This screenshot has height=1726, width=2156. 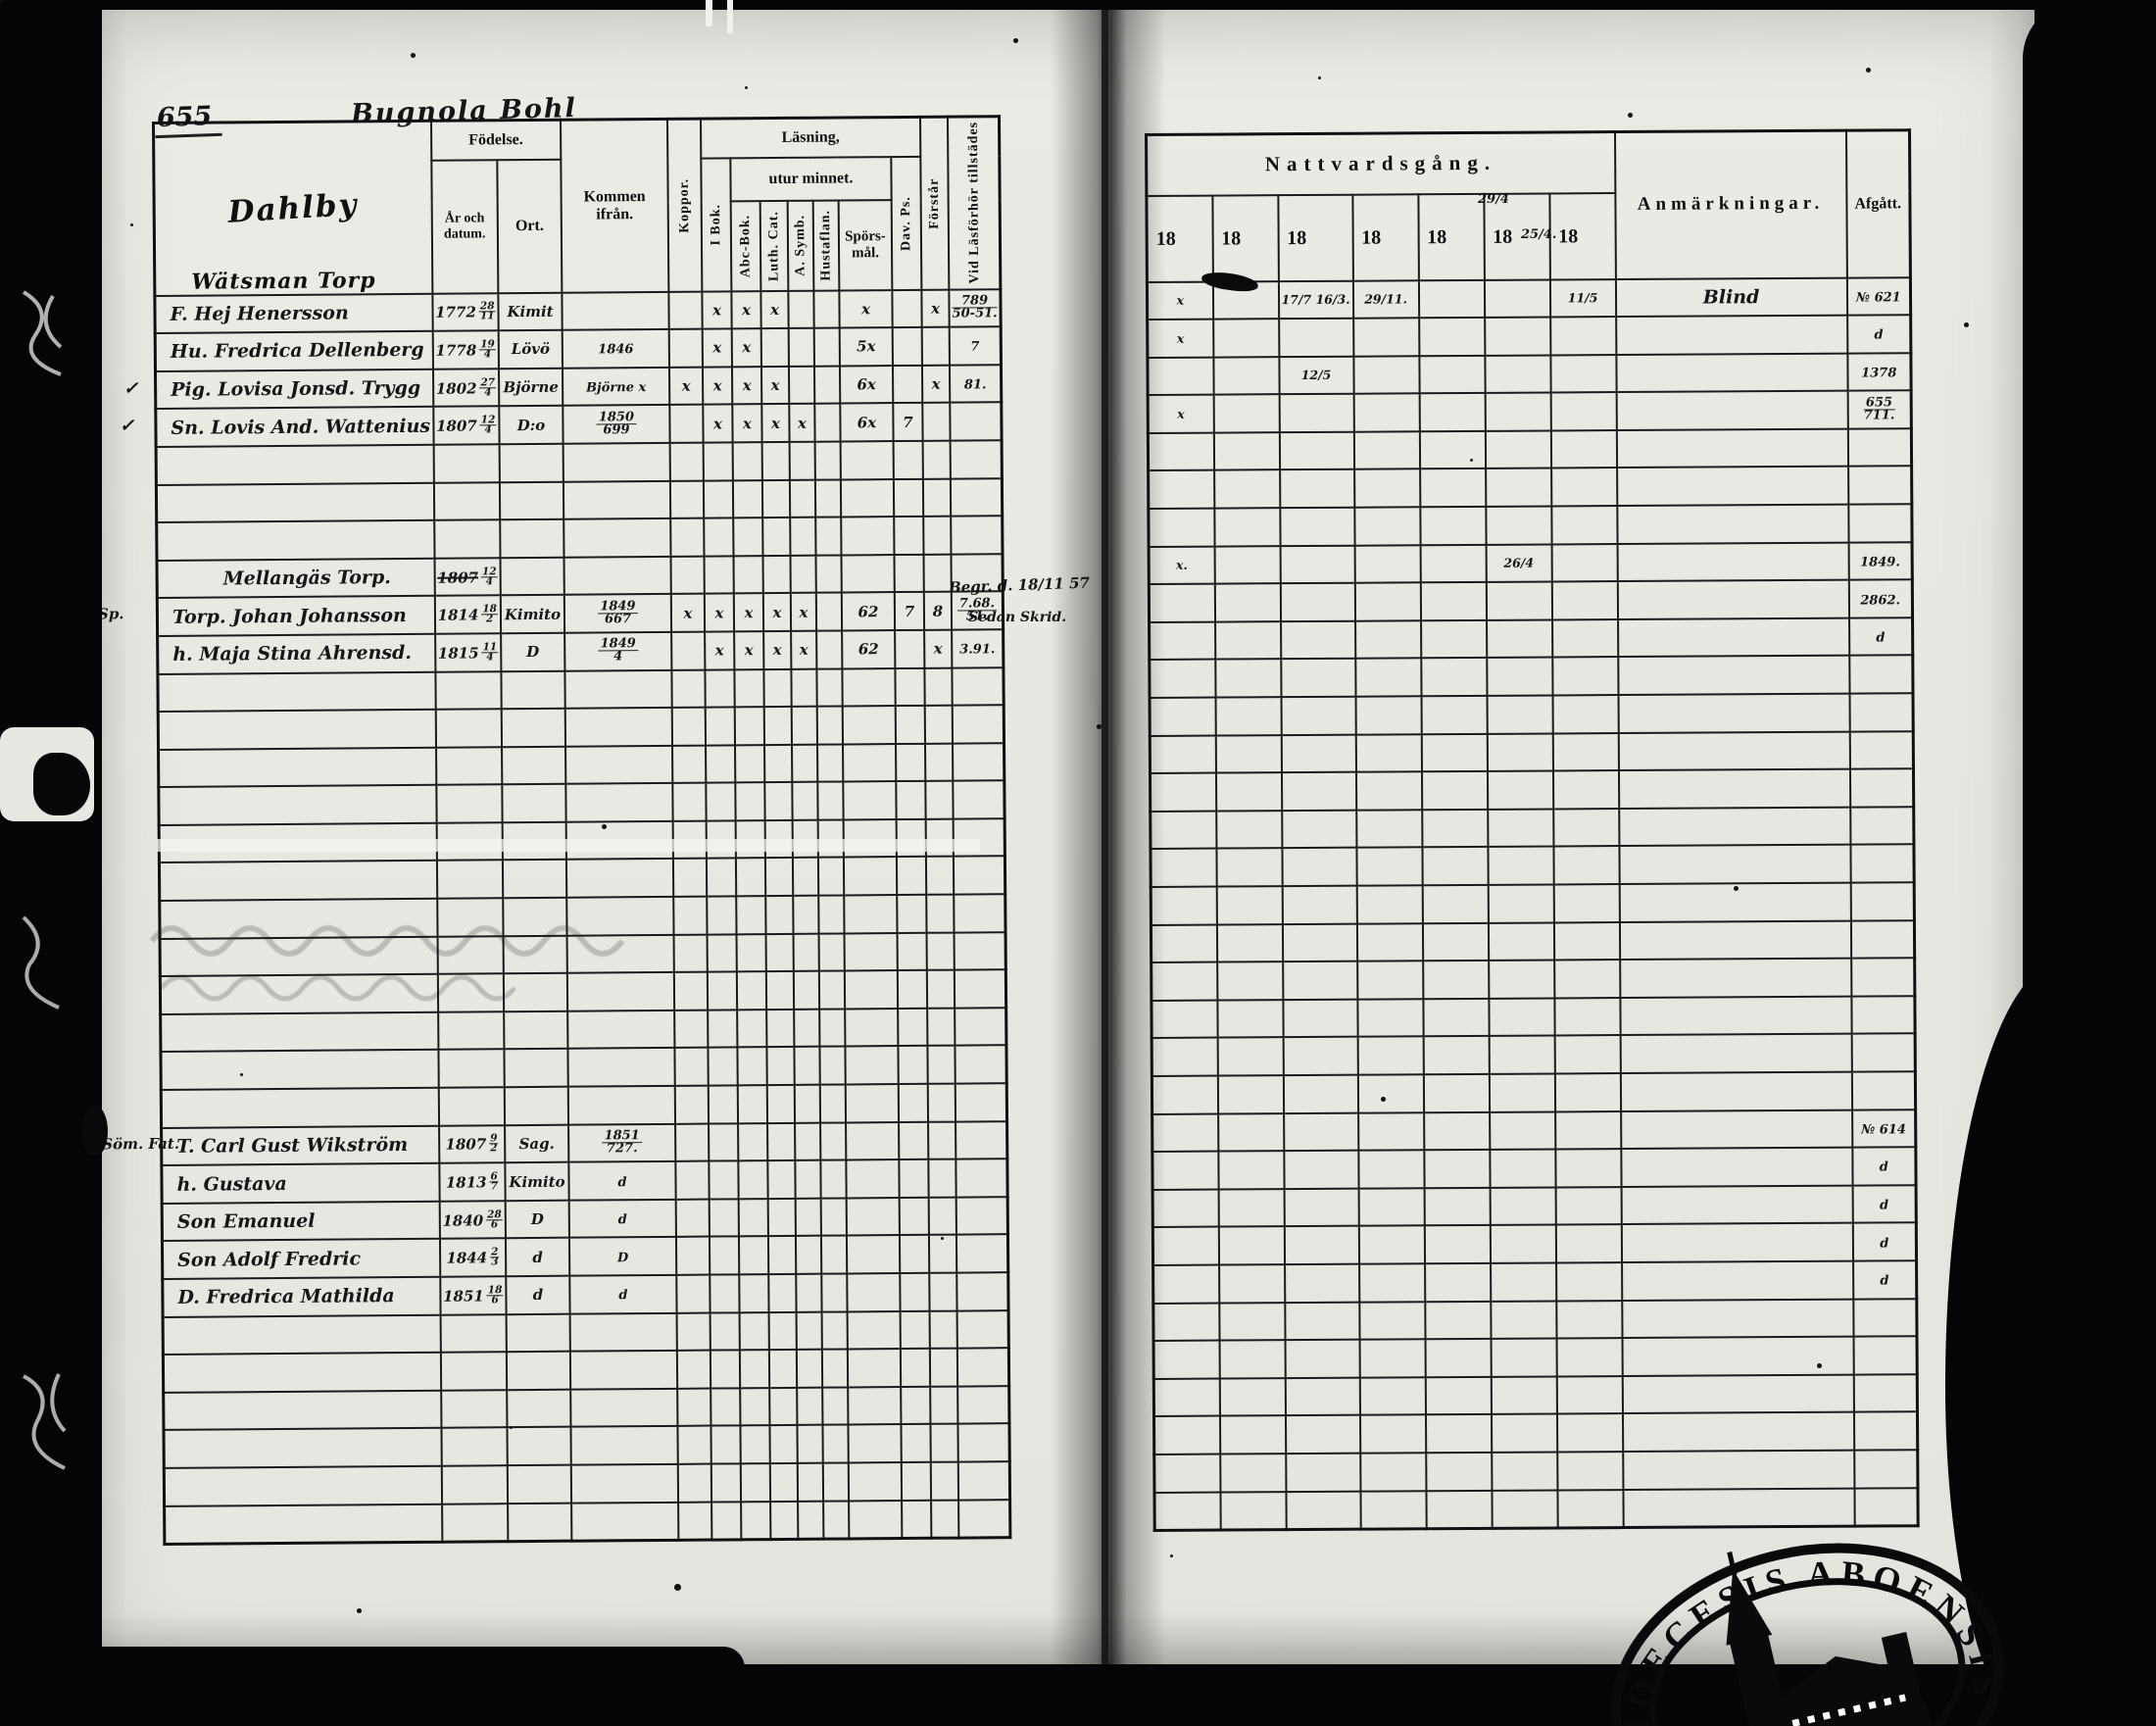 I want to click on birth-place-cell, so click(x=536, y=1030).